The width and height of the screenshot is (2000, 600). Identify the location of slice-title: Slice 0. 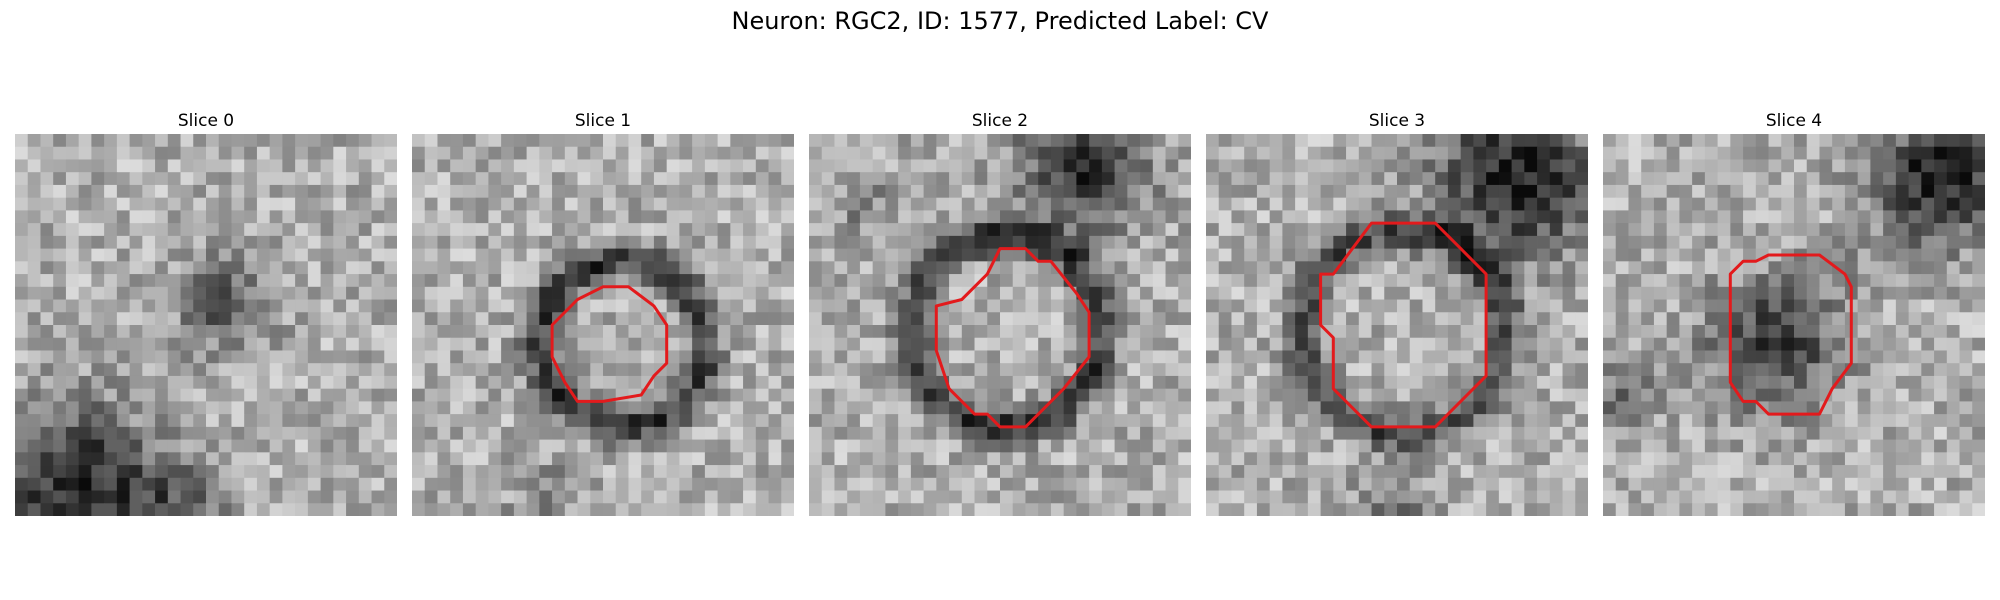
(206, 121).